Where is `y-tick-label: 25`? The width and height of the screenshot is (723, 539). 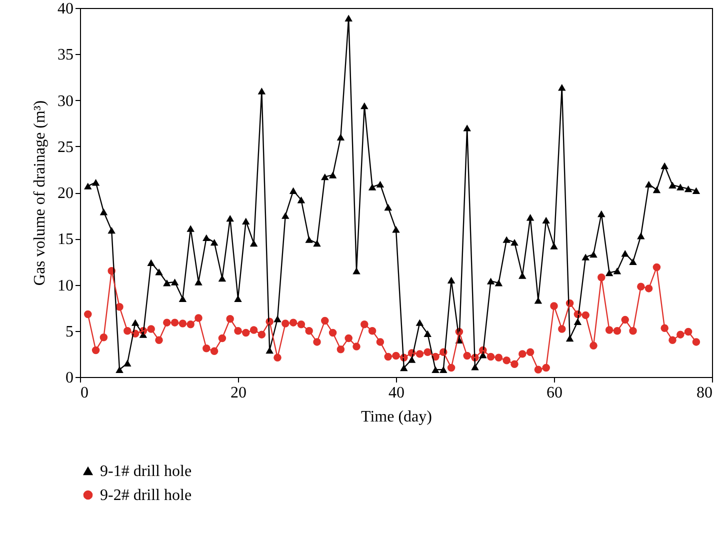
y-tick-label: 25 is located at coordinates (66, 147).